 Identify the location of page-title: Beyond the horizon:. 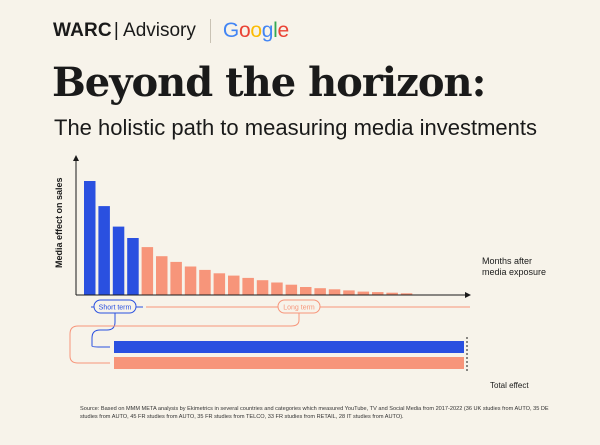
(269, 82).